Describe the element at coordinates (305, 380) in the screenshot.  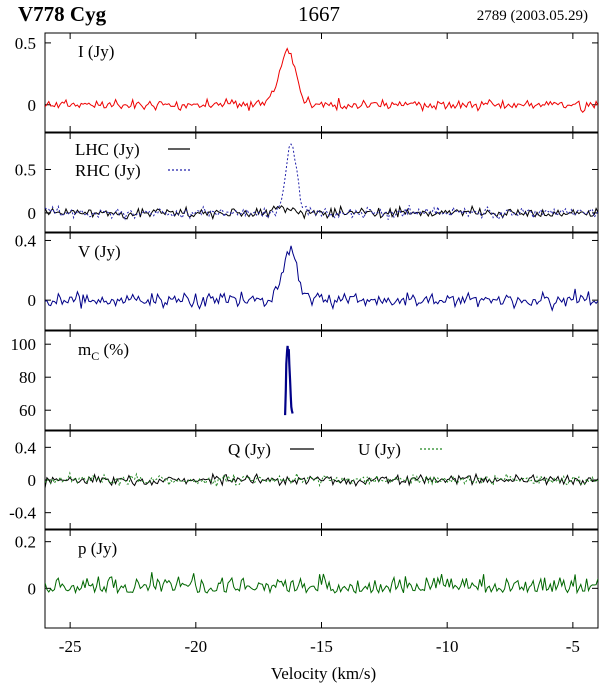
I see `panel-mC: 60 80 100 mC (%)` at that location.